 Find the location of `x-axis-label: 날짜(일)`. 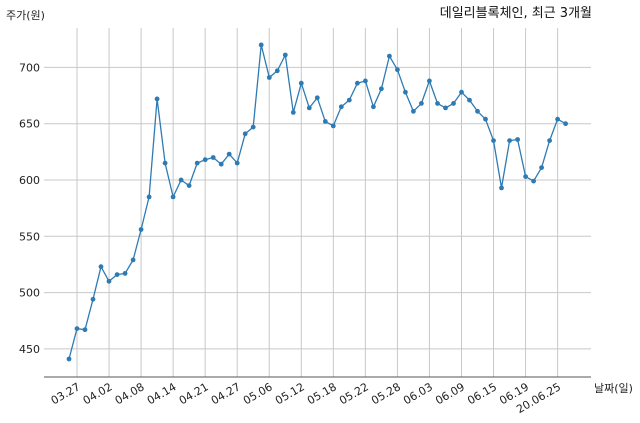

x-axis-label: 날짜(일) is located at coordinates (613, 388).